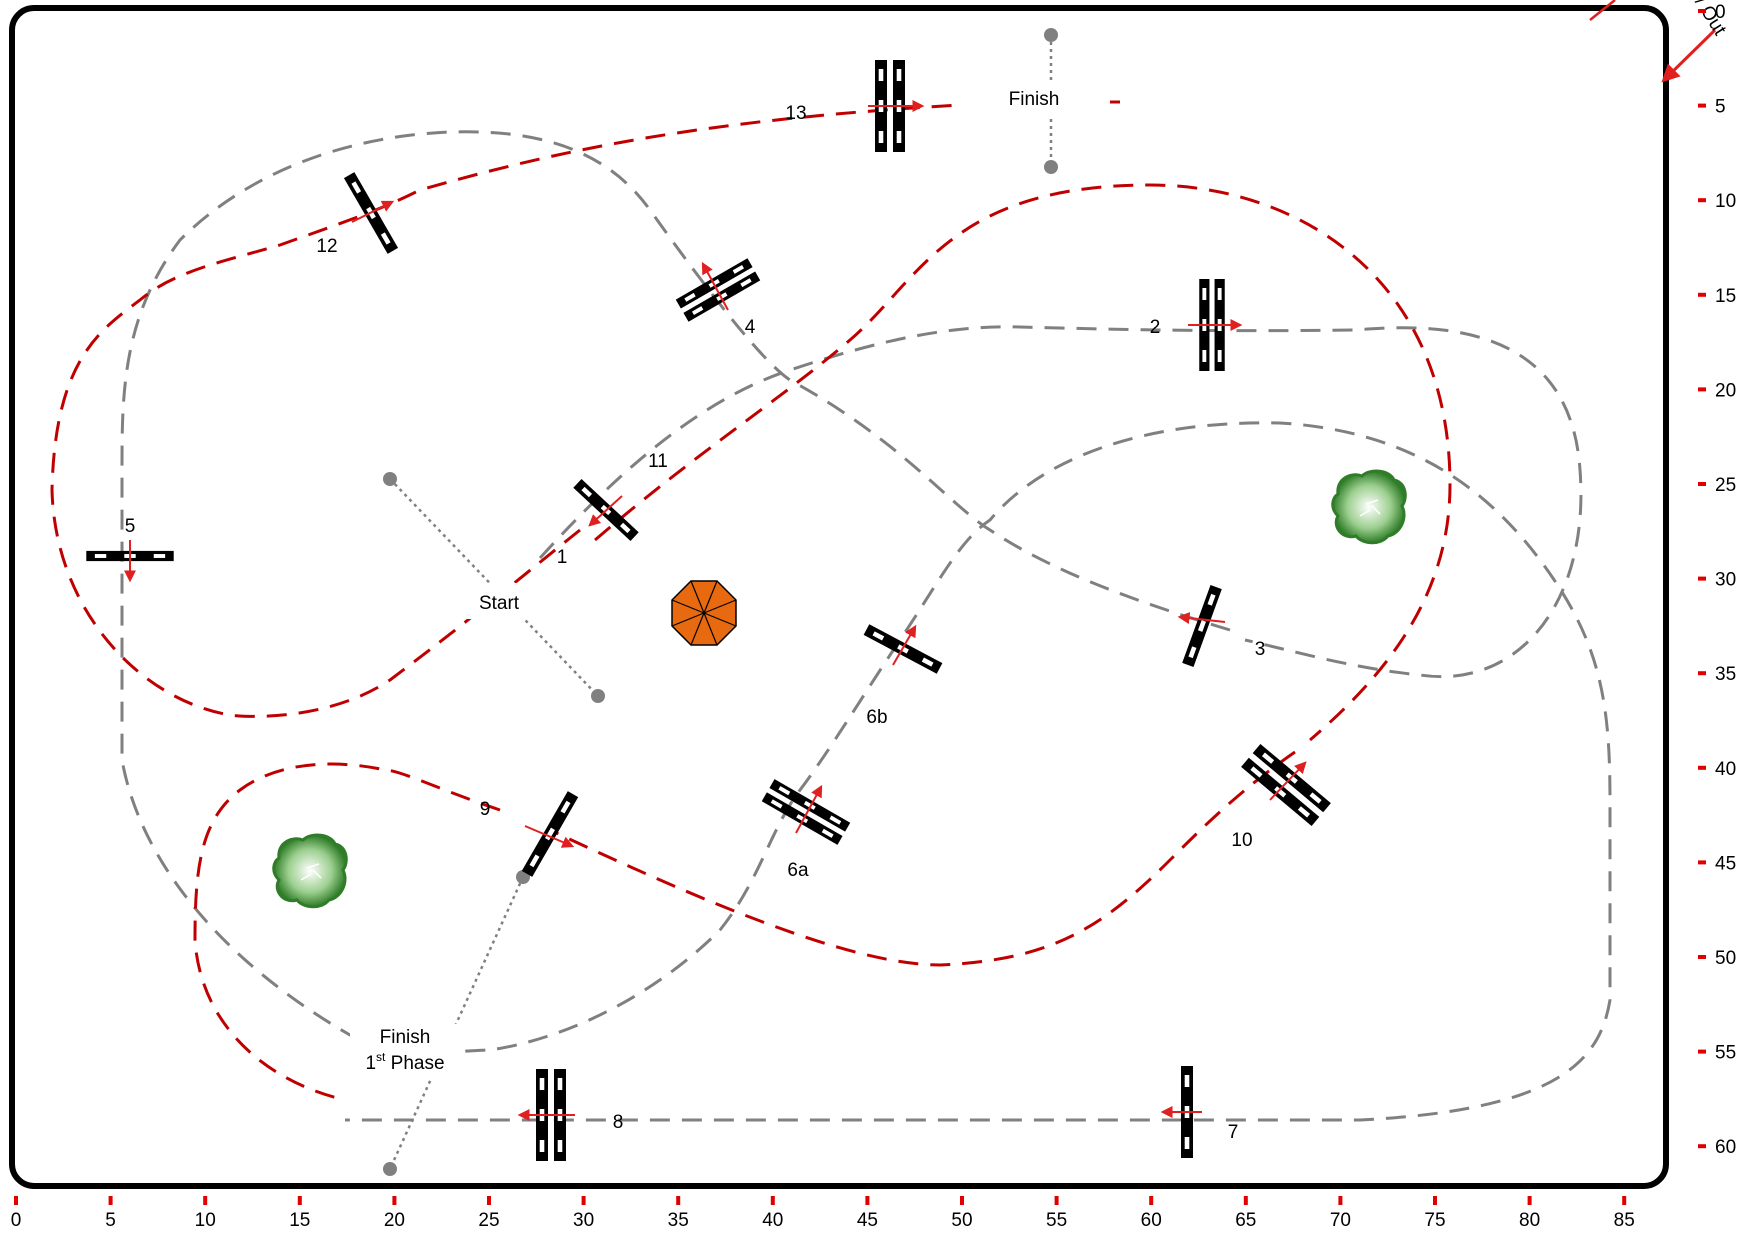 The width and height of the screenshot is (1747, 1234). I want to click on finish-phase-1-marker-bottom, so click(390, 1169).